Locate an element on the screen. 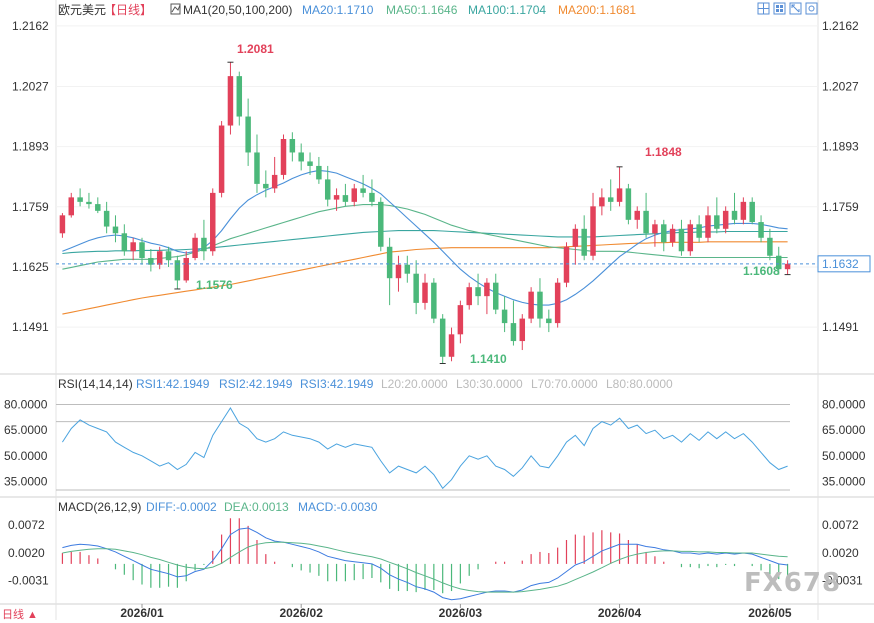 The width and height of the screenshot is (874, 623). macd-label: MACD(26,12,9) is located at coordinates (99, 507).